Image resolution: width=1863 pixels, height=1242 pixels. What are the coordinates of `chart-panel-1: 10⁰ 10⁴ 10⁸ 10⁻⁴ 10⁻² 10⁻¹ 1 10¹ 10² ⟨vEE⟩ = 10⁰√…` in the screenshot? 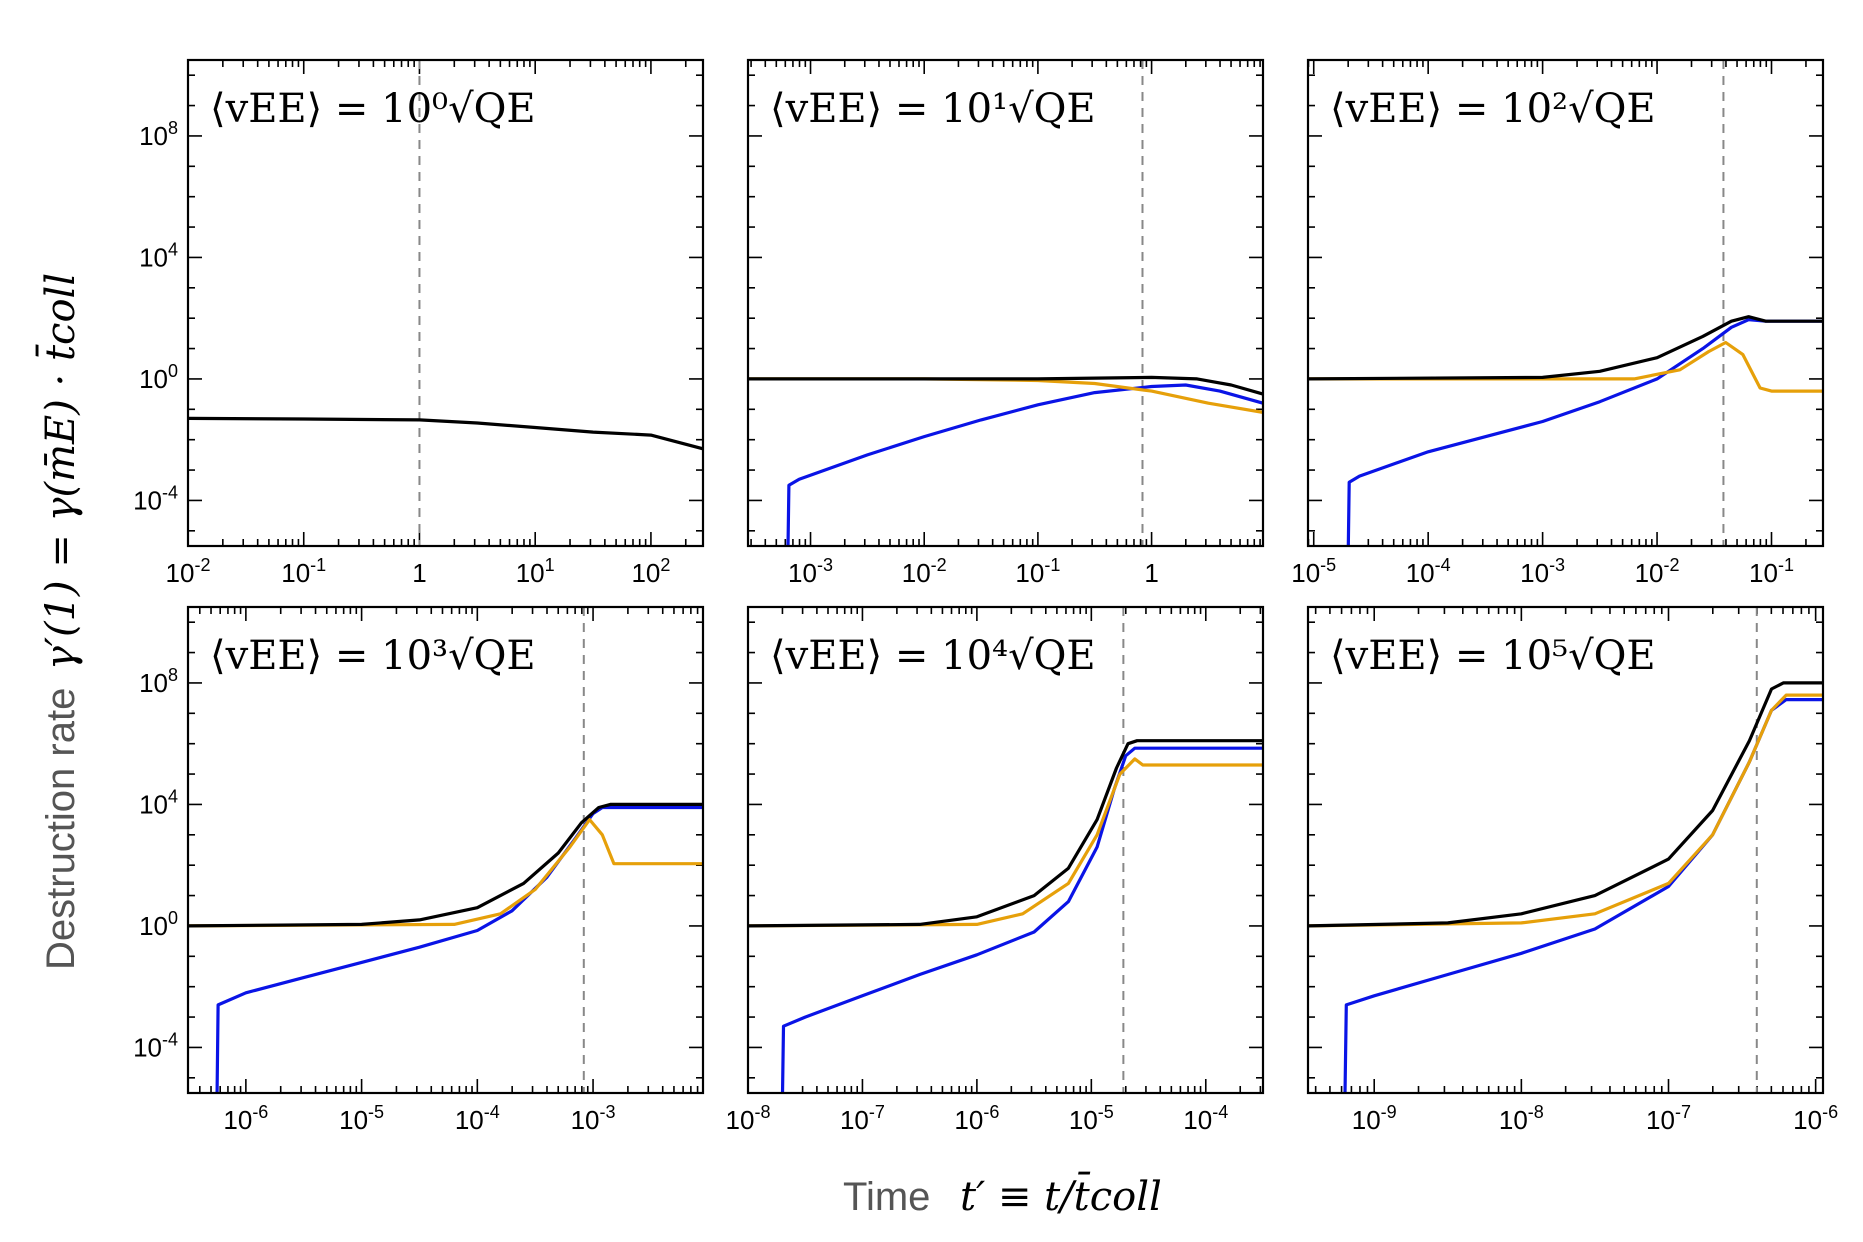 It's located at (419, 323).